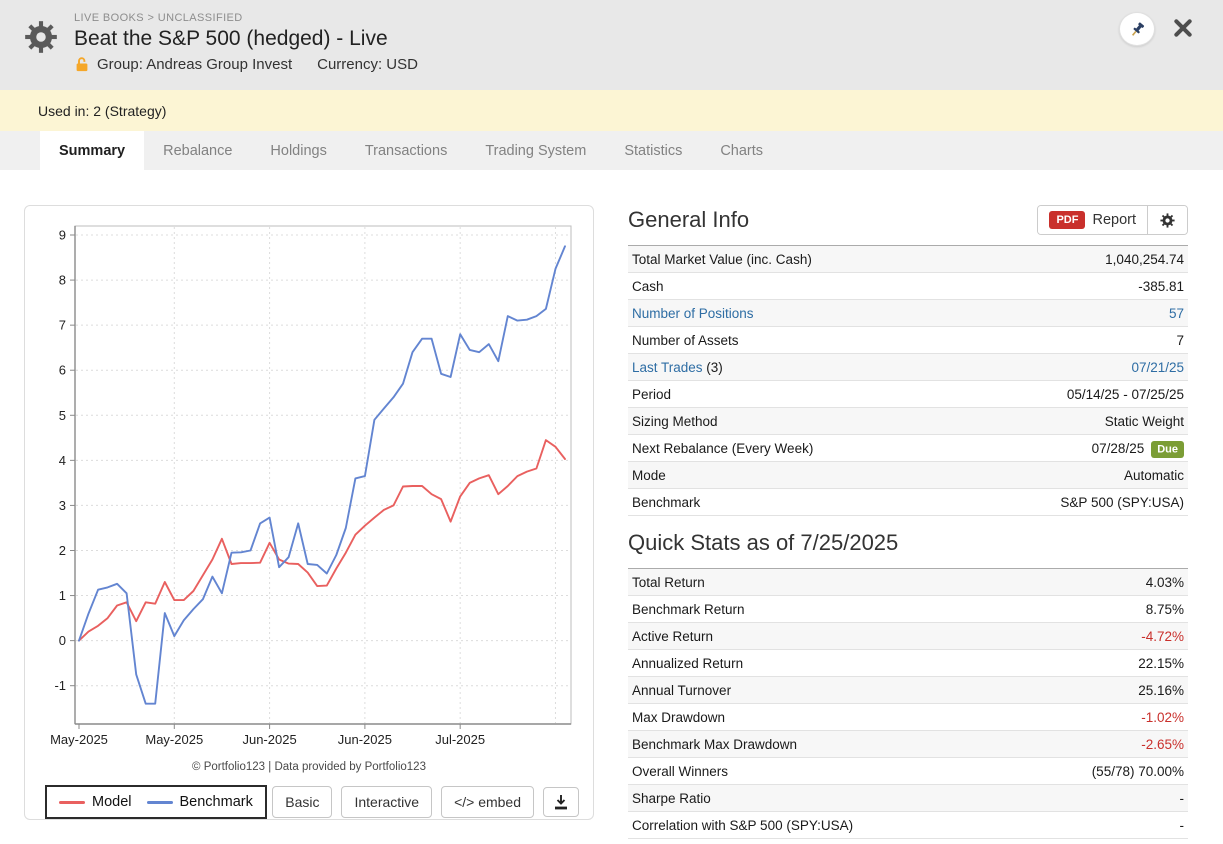 Image resolution: width=1223 pixels, height=844 pixels. Describe the element at coordinates (1137, 29) in the screenshot. I see `pin-button` at that location.